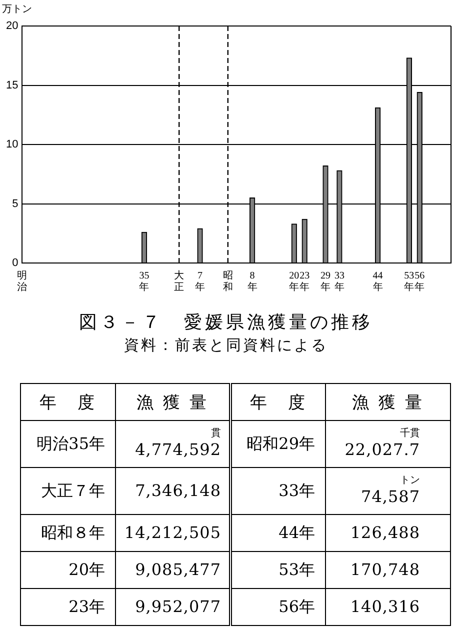 This screenshot has height=640, width=452. I want to click on x-tick-label: 33年, so click(339, 281).